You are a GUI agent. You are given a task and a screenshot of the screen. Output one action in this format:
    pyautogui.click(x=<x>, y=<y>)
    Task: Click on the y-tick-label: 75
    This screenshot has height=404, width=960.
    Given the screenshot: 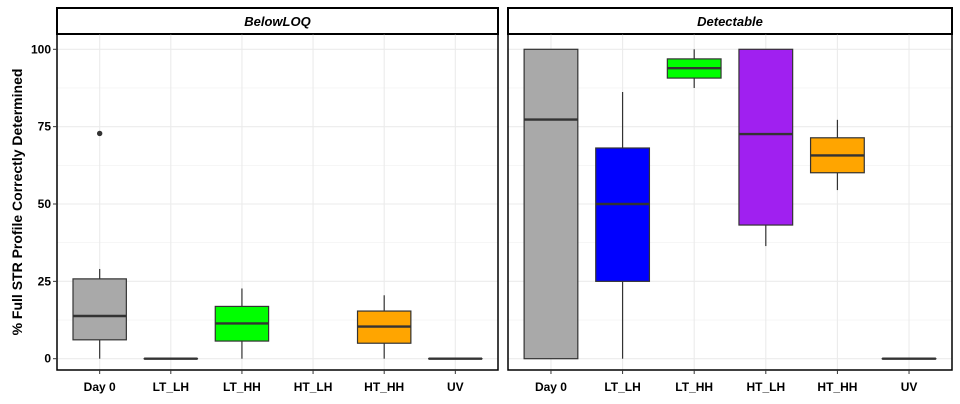 What is the action you would take?
    pyautogui.click(x=45, y=127)
    